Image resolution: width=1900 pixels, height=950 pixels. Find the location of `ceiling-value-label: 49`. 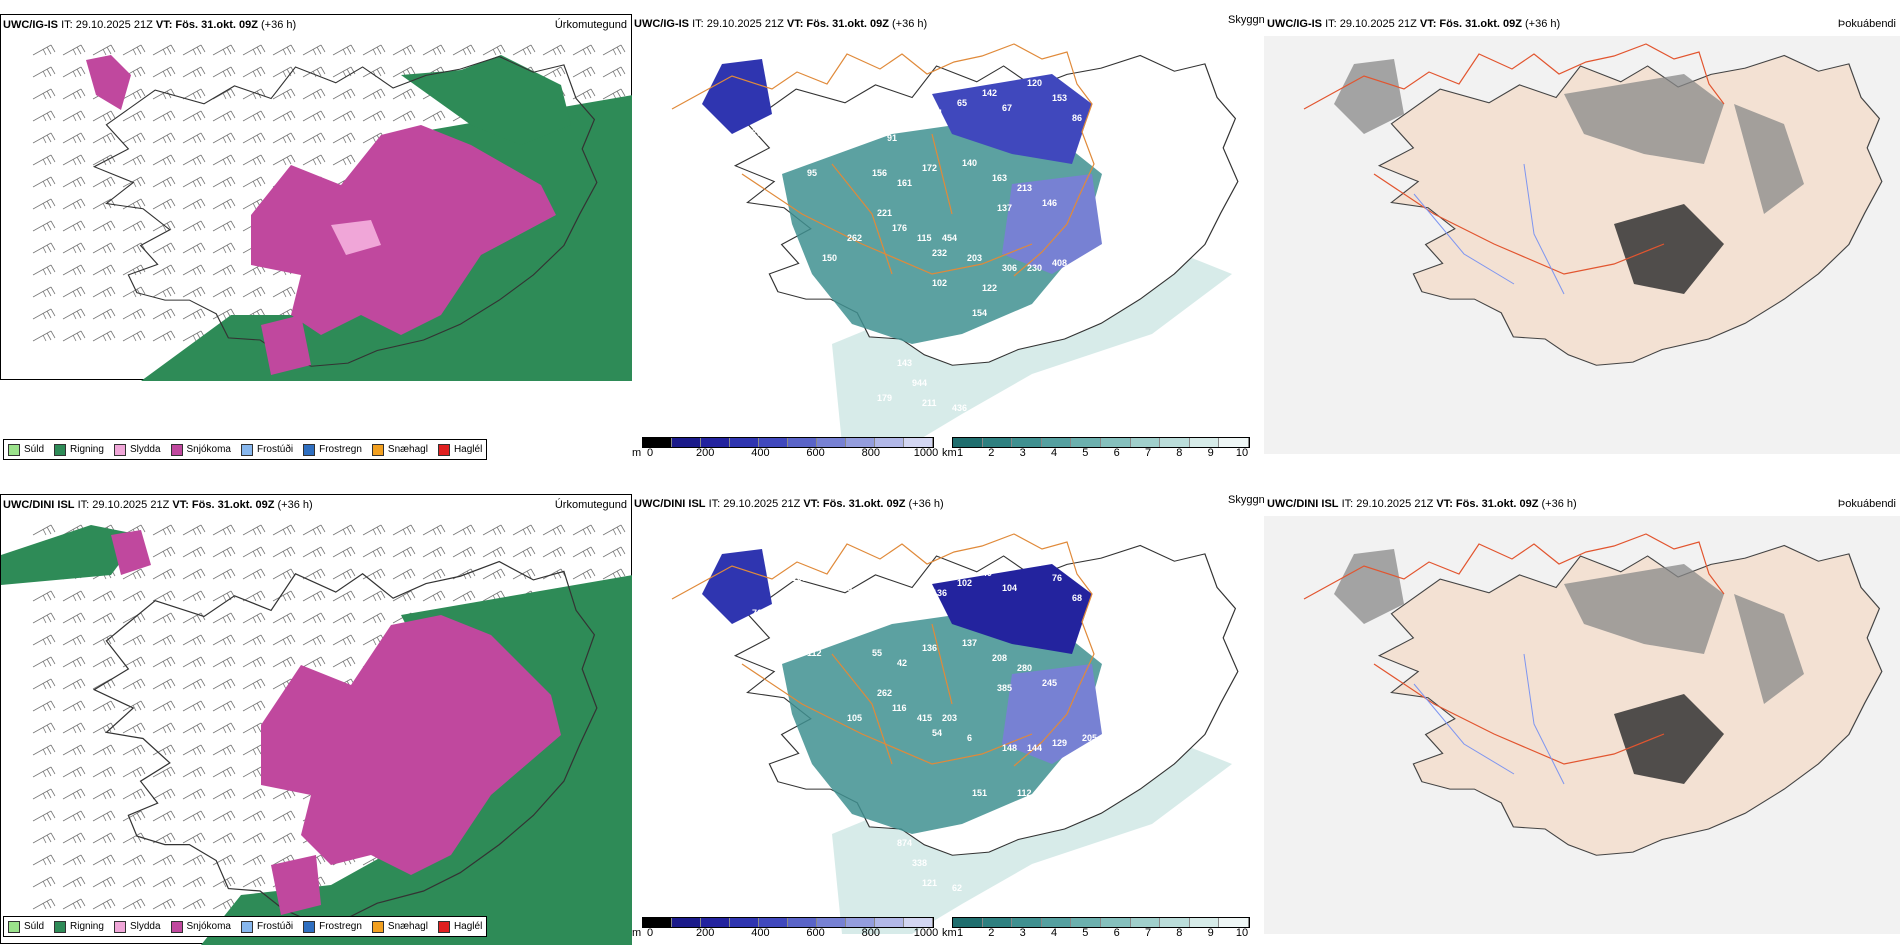

ceiling-value-label: 49 is located at coordinates (987, 573).